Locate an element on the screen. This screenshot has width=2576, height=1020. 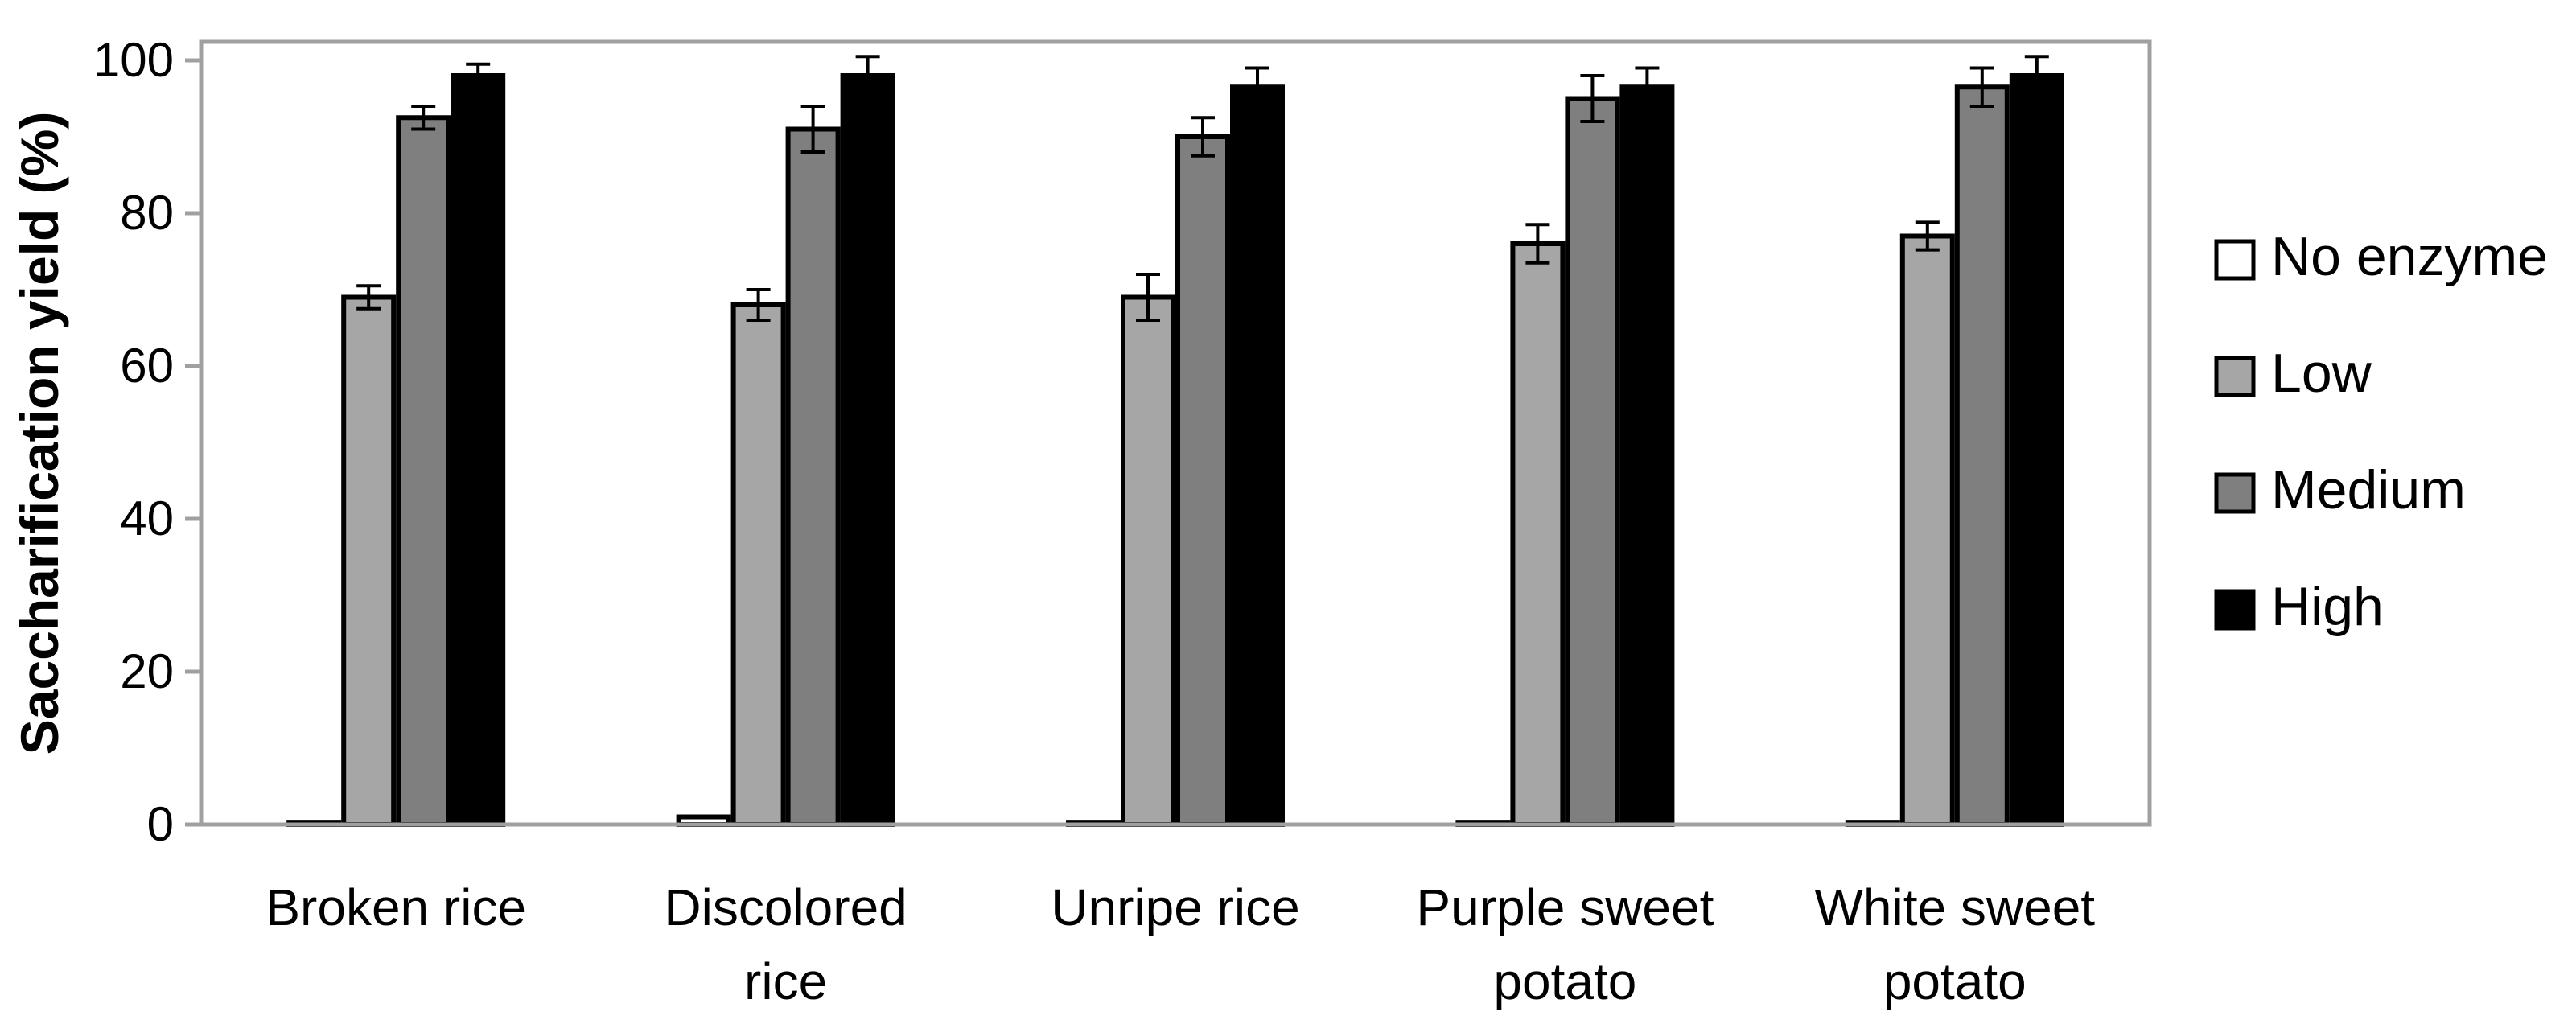
legend-label: High is located at coordinates (2327, 606).